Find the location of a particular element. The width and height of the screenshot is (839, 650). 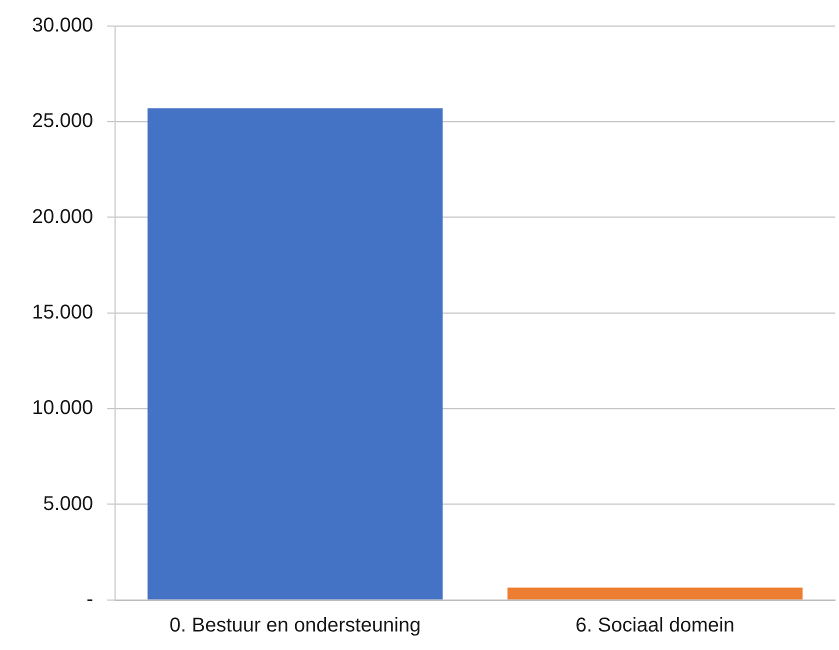

x-tick-label: 0. Bestuur en ondersteuning is located at coordinates (295, 625).